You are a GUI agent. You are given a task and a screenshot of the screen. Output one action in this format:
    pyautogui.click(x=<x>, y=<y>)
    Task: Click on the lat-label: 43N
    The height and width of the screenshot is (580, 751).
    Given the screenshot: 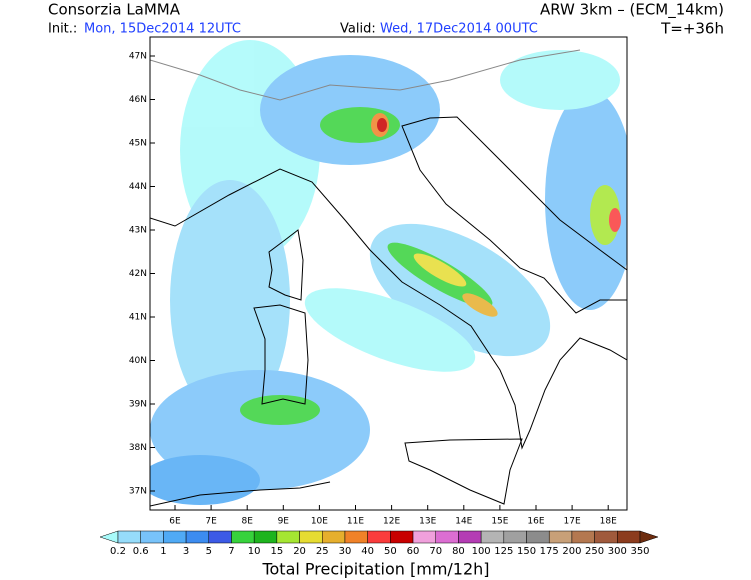 What is the action you would take?
    pyautogui.click(x=138, y=231)
    